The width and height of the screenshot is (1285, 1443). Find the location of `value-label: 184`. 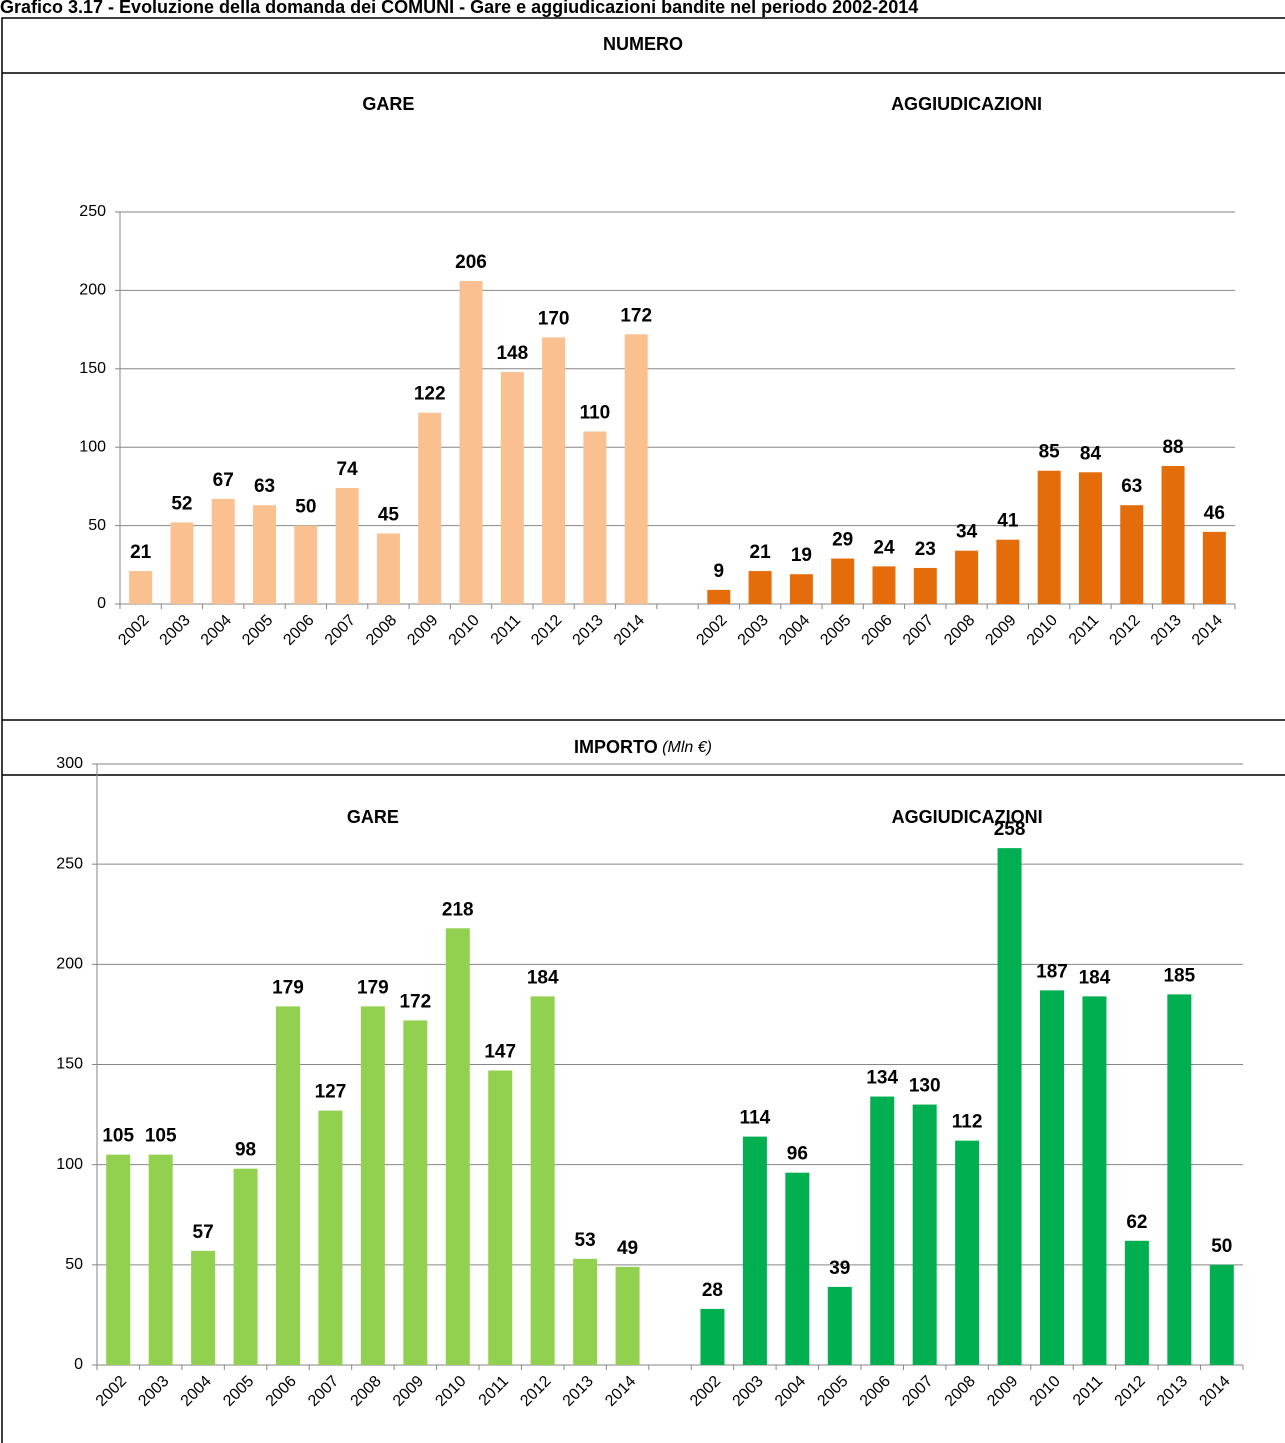

value-label: 184 is located at coordinates (543, 977).